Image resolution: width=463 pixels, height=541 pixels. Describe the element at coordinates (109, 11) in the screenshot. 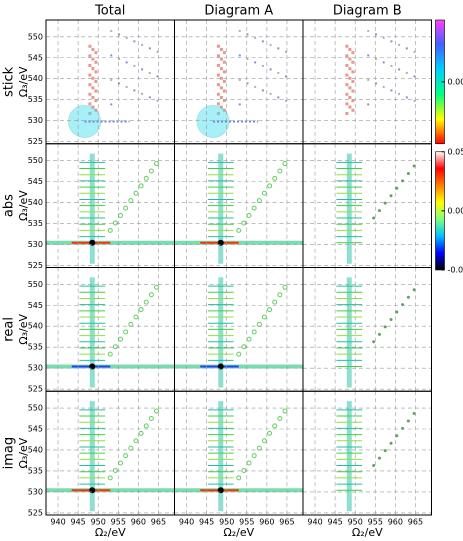

I see `column-title: Total` at that location.